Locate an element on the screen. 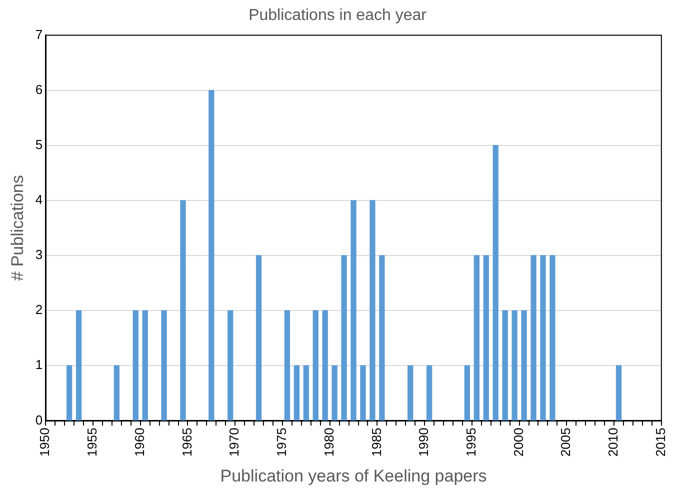 Image resolution: width=679 pixels, height=495 pixels. y-tick-label: 0 is located at coordinates (39, 420).